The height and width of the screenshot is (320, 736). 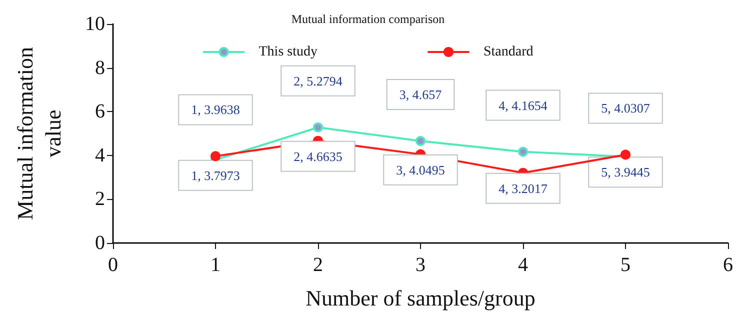 I want to click on data-label: 2, 5.2794, so click(x=318, y=80).